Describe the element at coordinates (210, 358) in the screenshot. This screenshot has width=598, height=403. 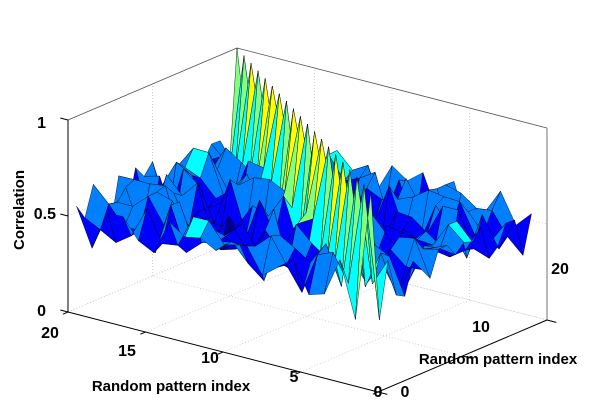
I see `x-tick-label-2: 10` at that location.